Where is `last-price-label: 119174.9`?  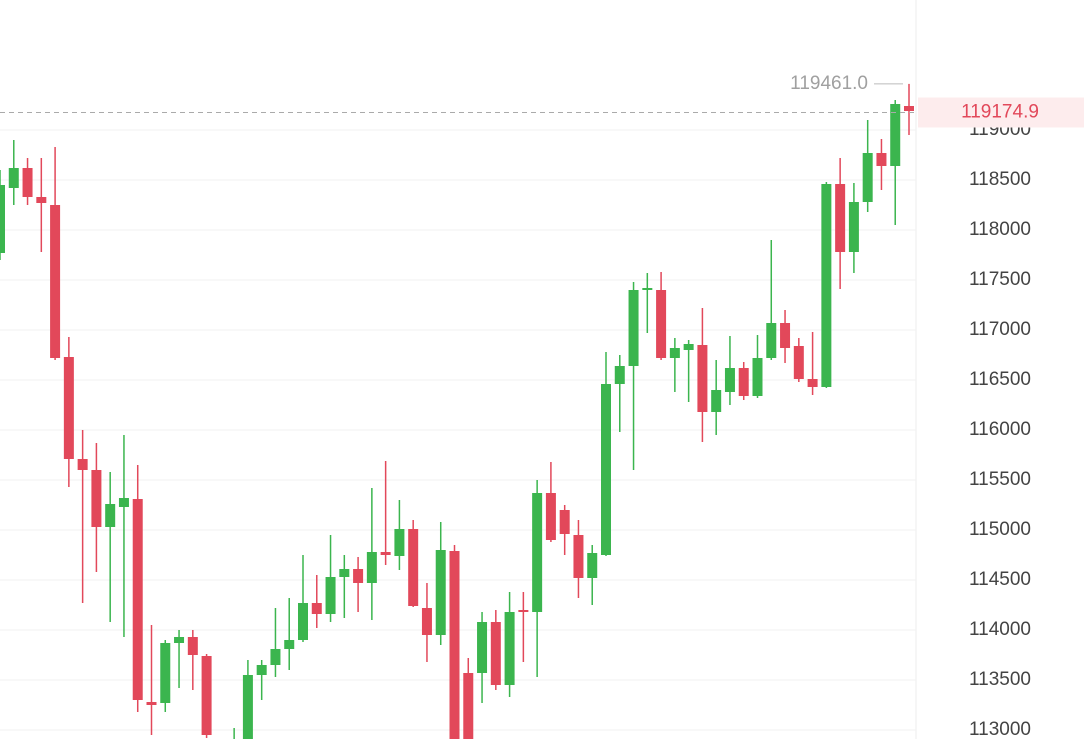
last-price-label: 119174.9 is located at coordinates (1000, 112).